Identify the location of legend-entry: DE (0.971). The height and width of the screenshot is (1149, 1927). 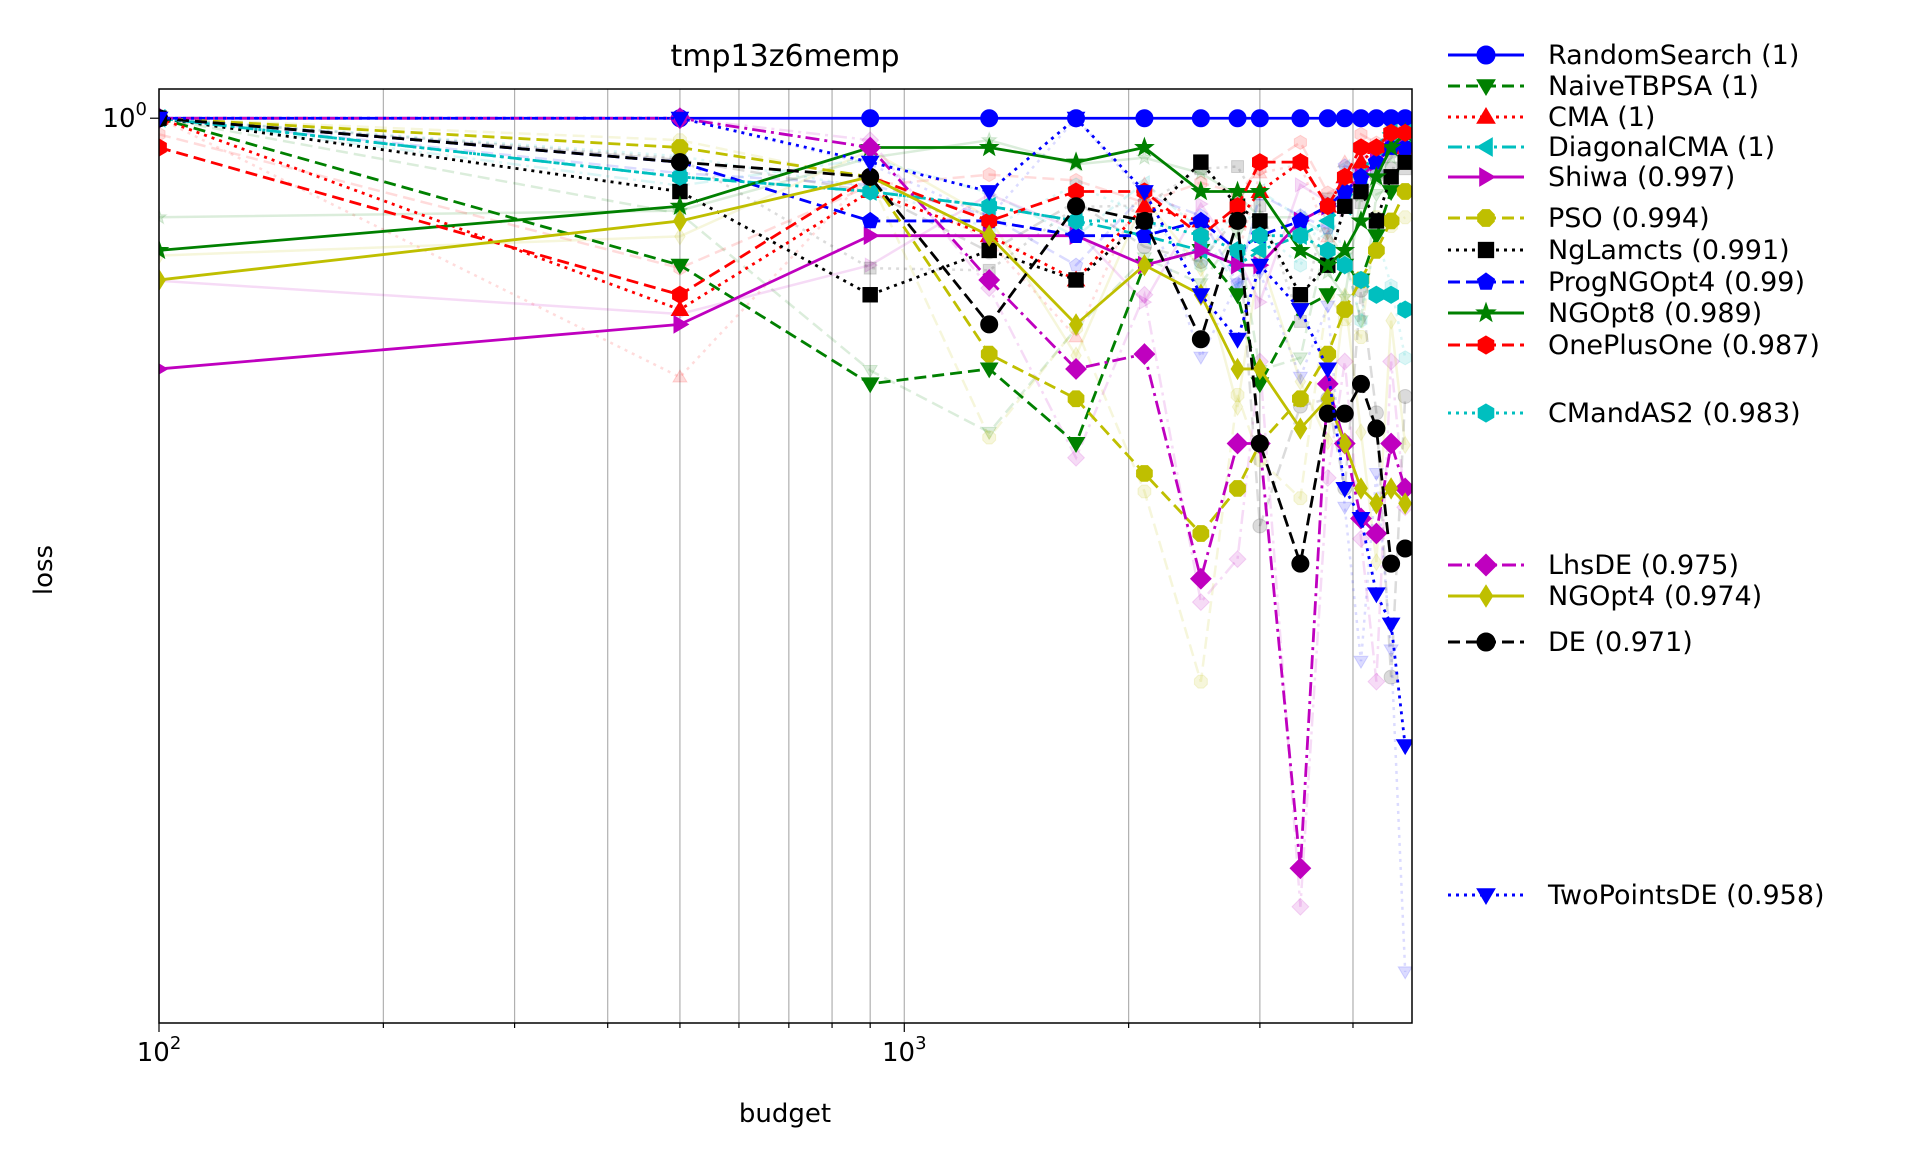
(1570, 642).